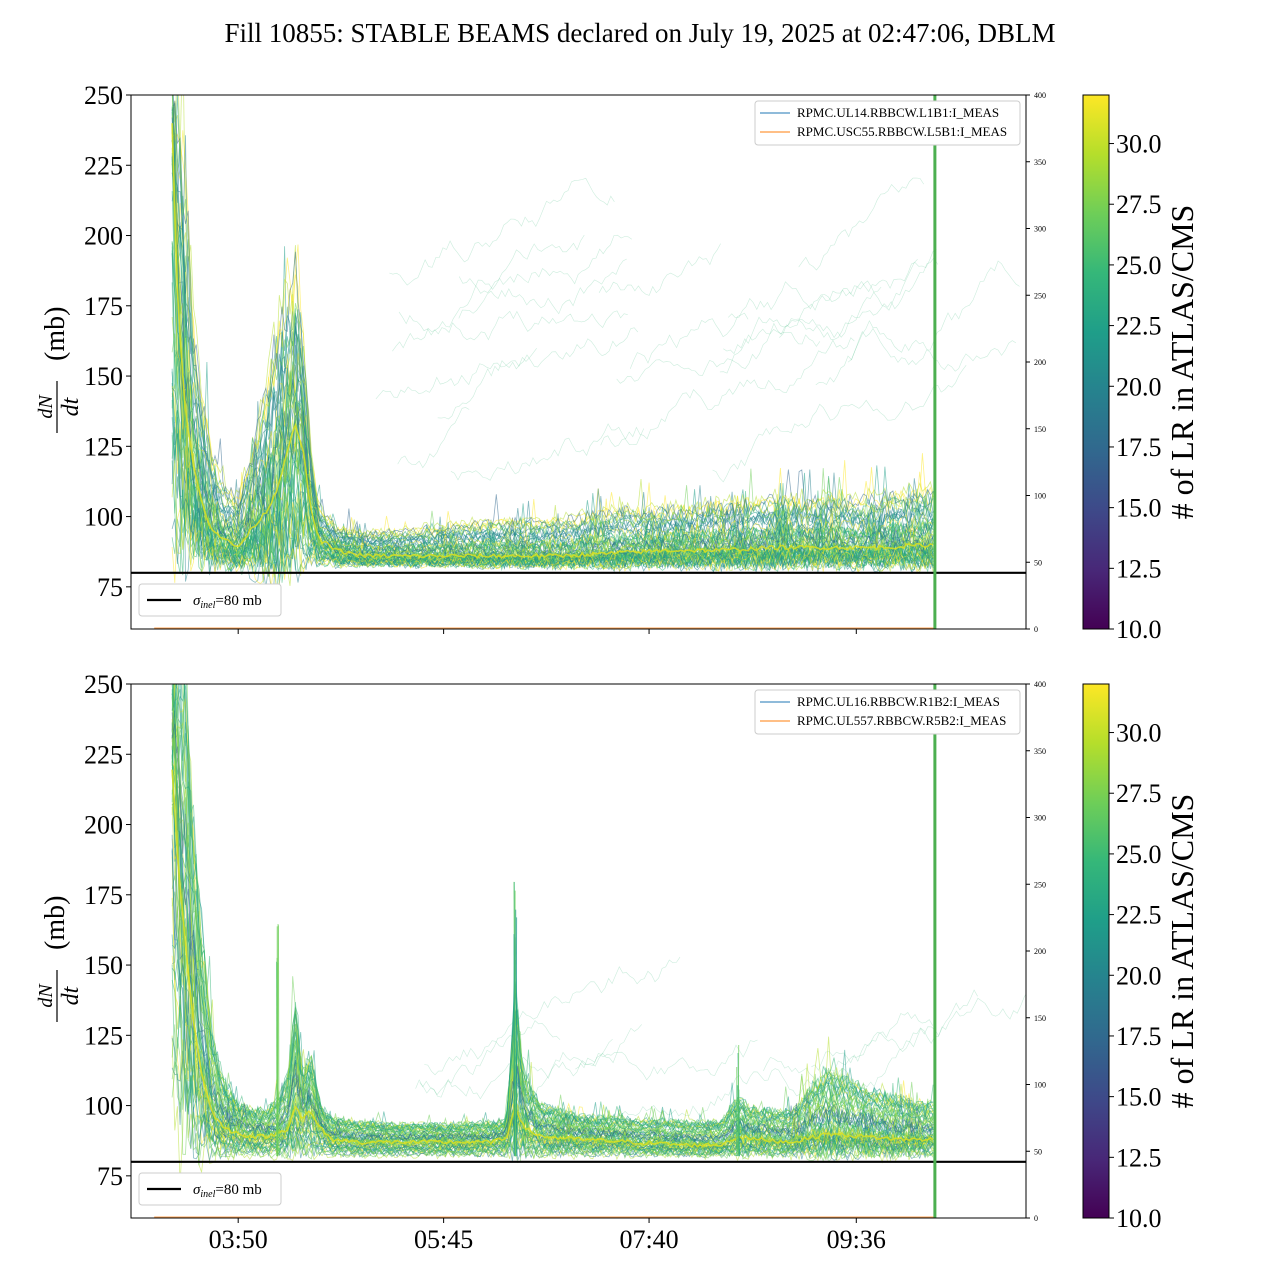 This screenshot has width=1280, height=1280. I want to click on colorbar-tick-label: 20.0, so click(1139, 975).